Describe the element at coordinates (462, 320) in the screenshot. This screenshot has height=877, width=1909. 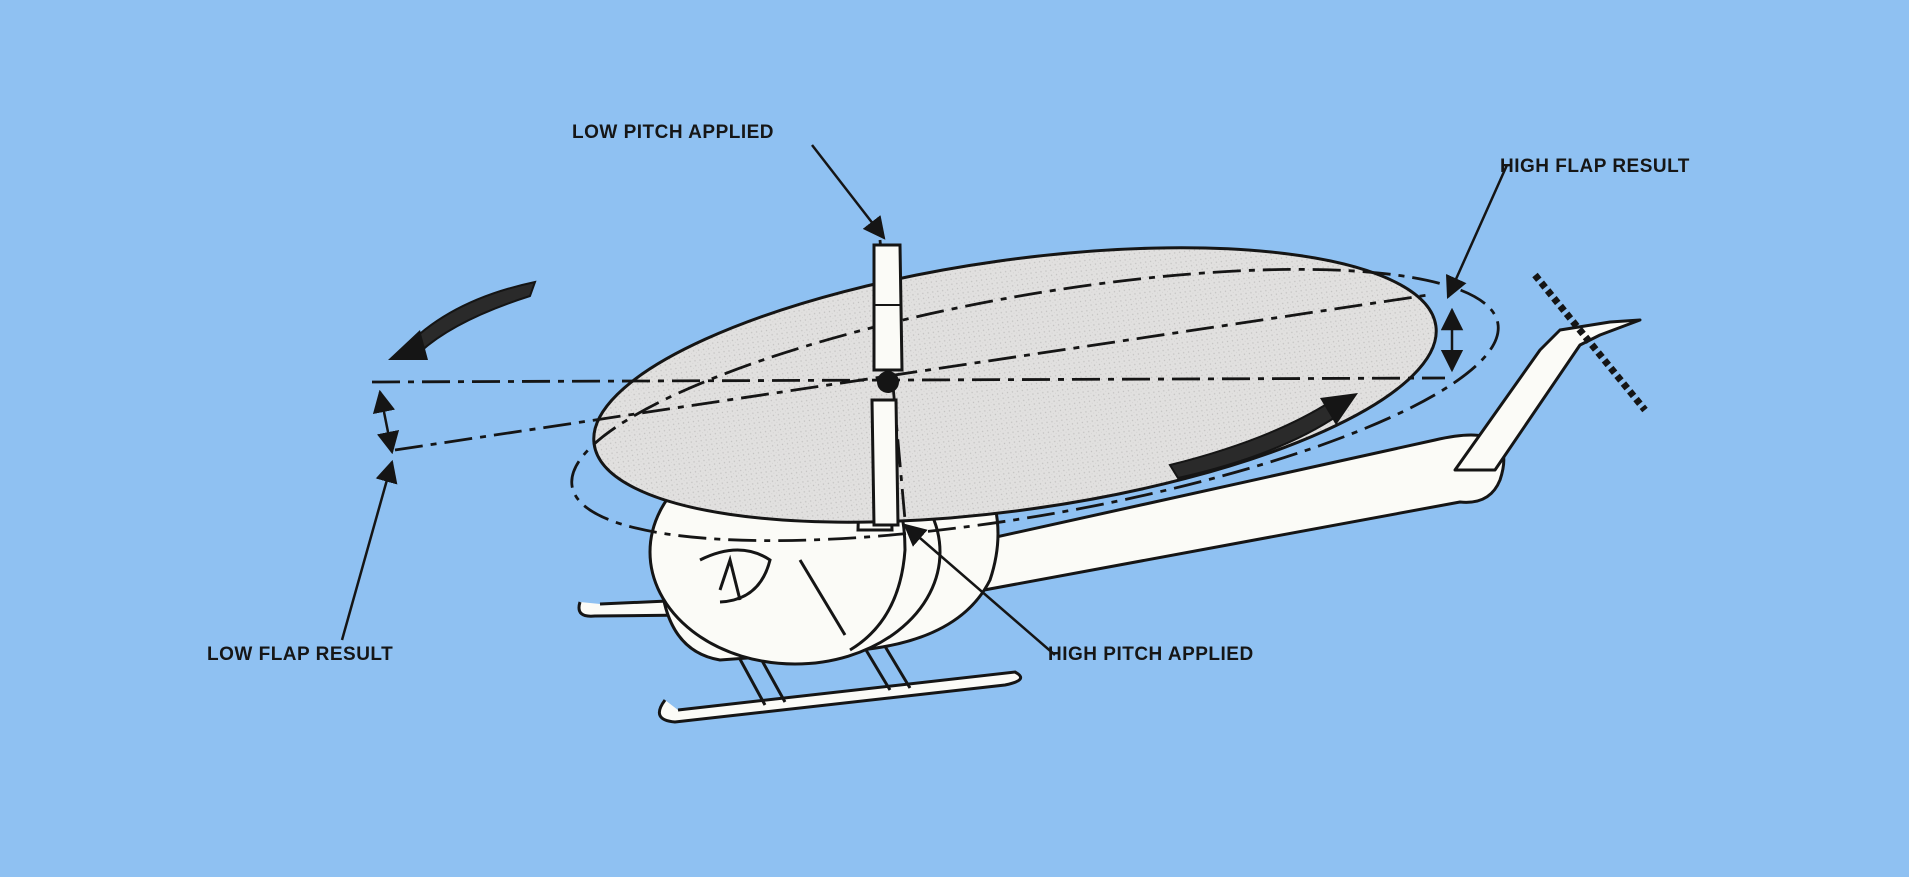
I see `rotation-arrow-left` at that location.